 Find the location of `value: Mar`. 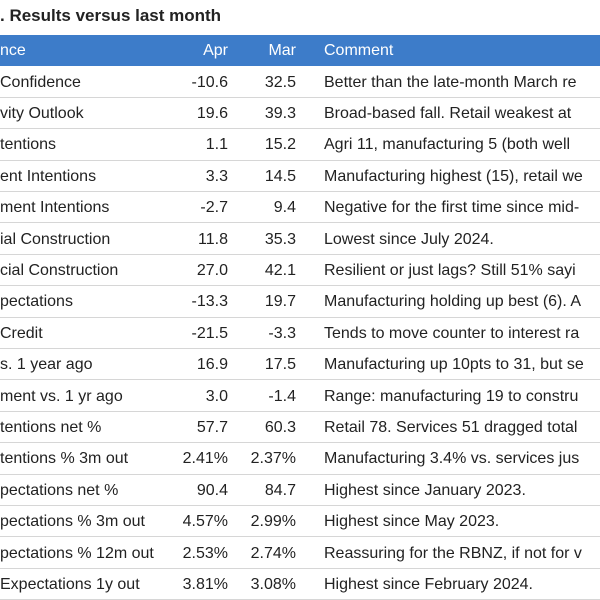

value: Mar is located at coordinates (282, 50).